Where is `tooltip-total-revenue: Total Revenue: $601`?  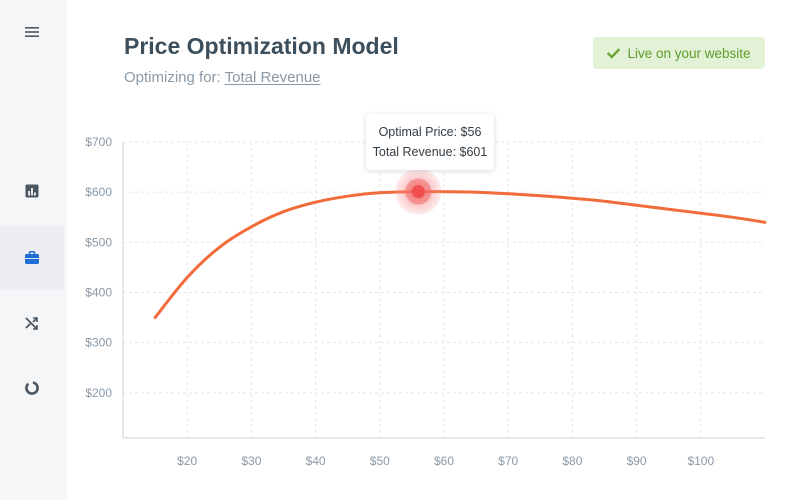 tooltip-total-revenue: Total Revenue: $601 is located at coordinates (430, 152).